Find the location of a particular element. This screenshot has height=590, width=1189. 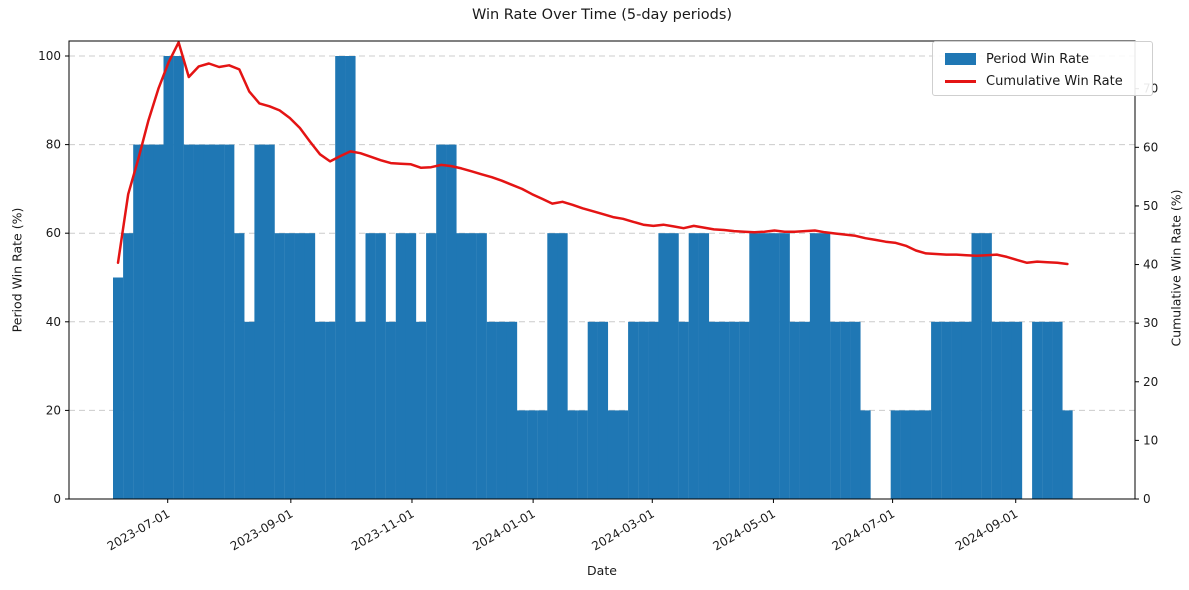

right-y-tick-label: 30 is located at coordinates (1150, 323).